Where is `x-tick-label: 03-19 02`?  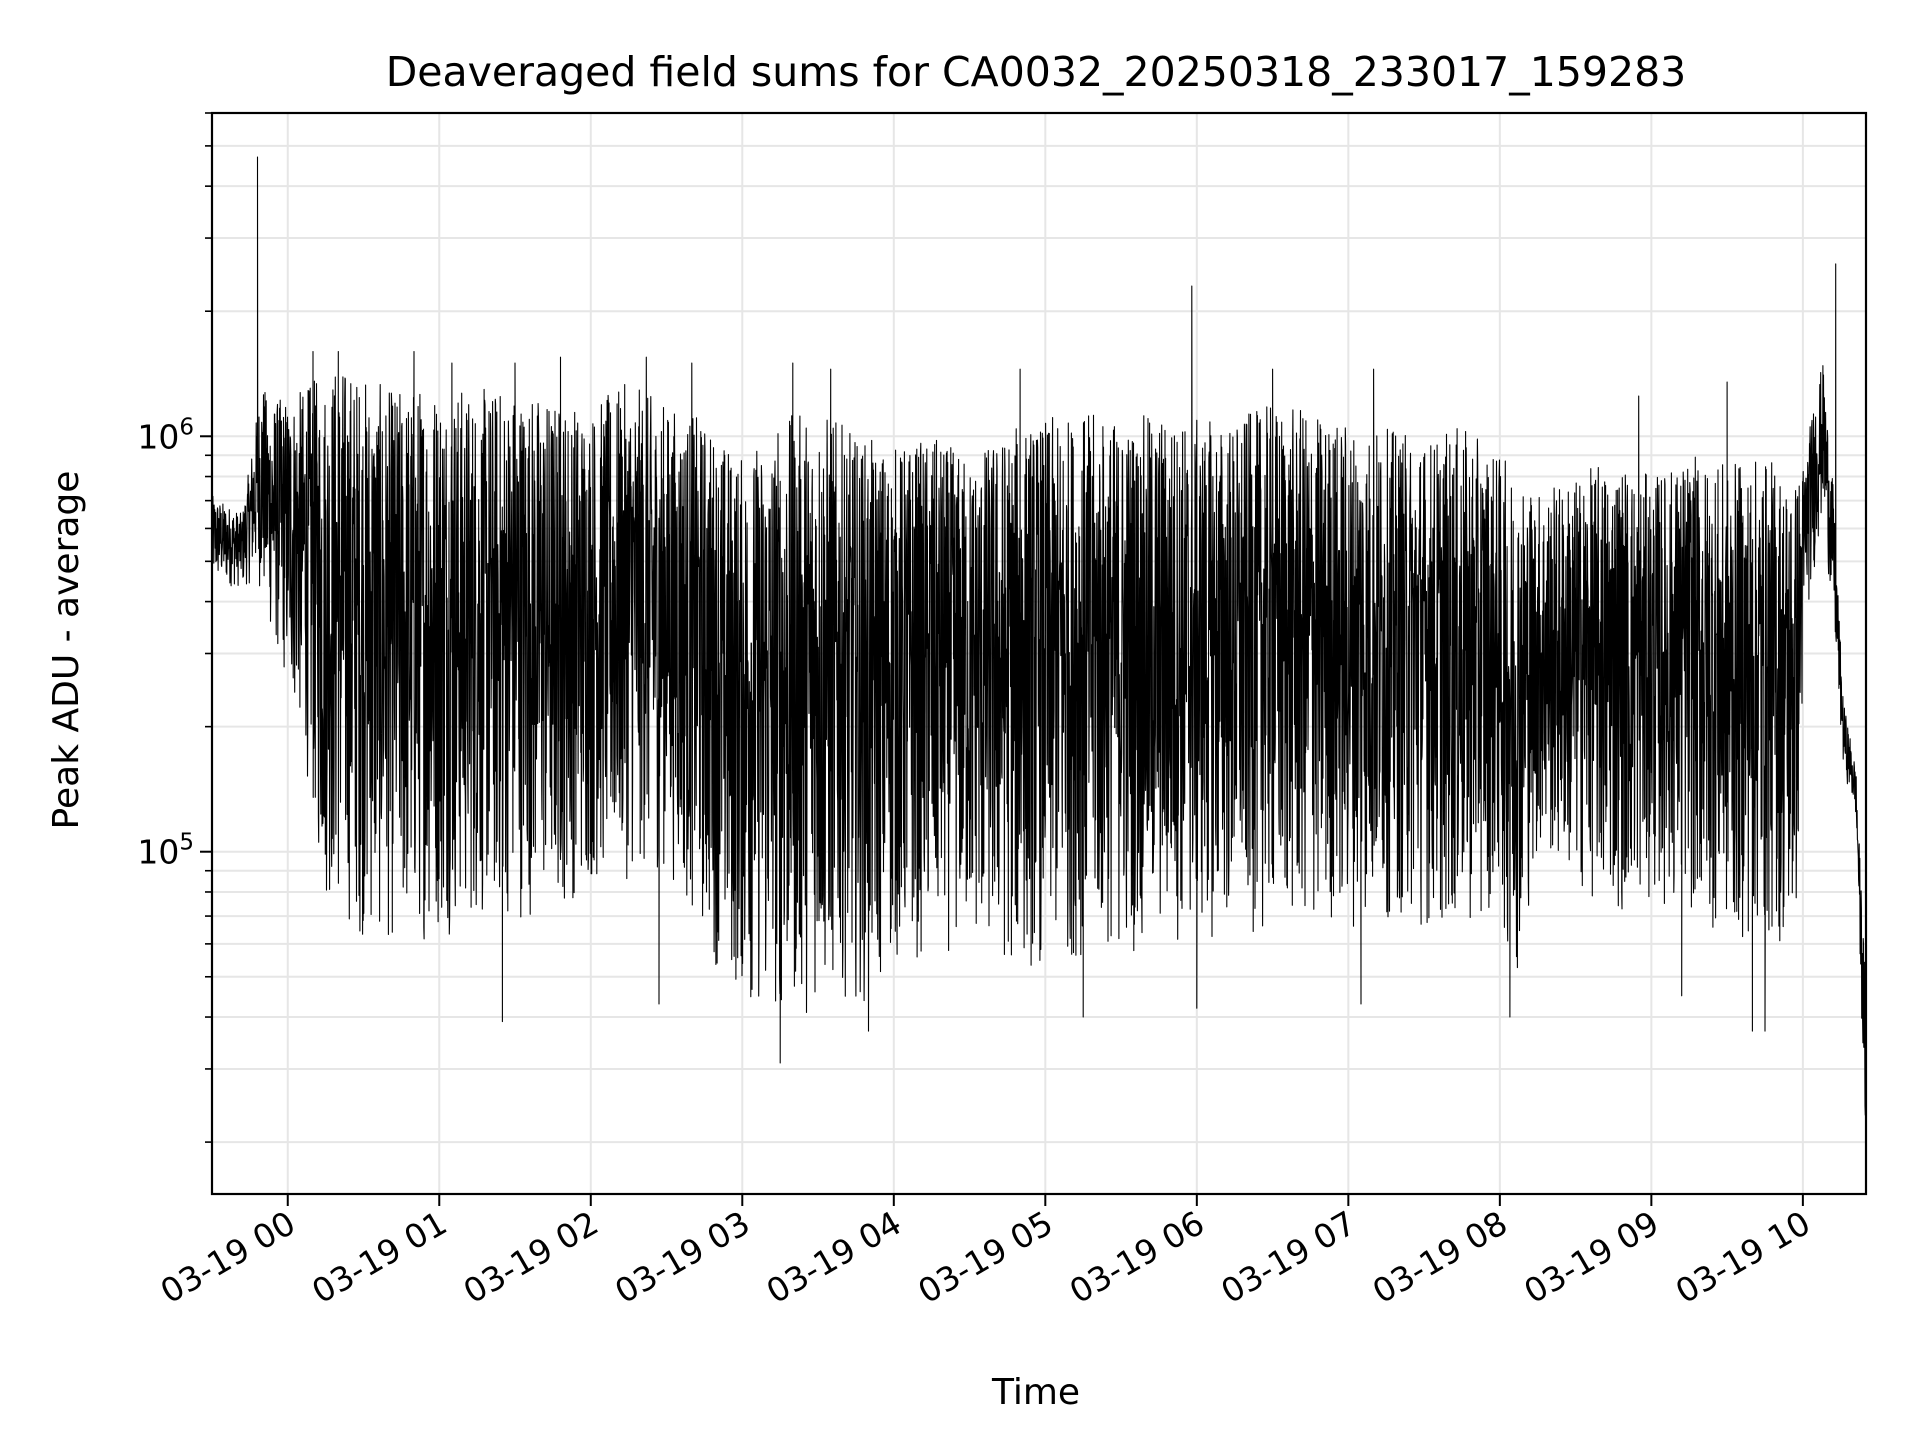
x-tick-label: 03-19 02 is located at coordinates (531, 1257).